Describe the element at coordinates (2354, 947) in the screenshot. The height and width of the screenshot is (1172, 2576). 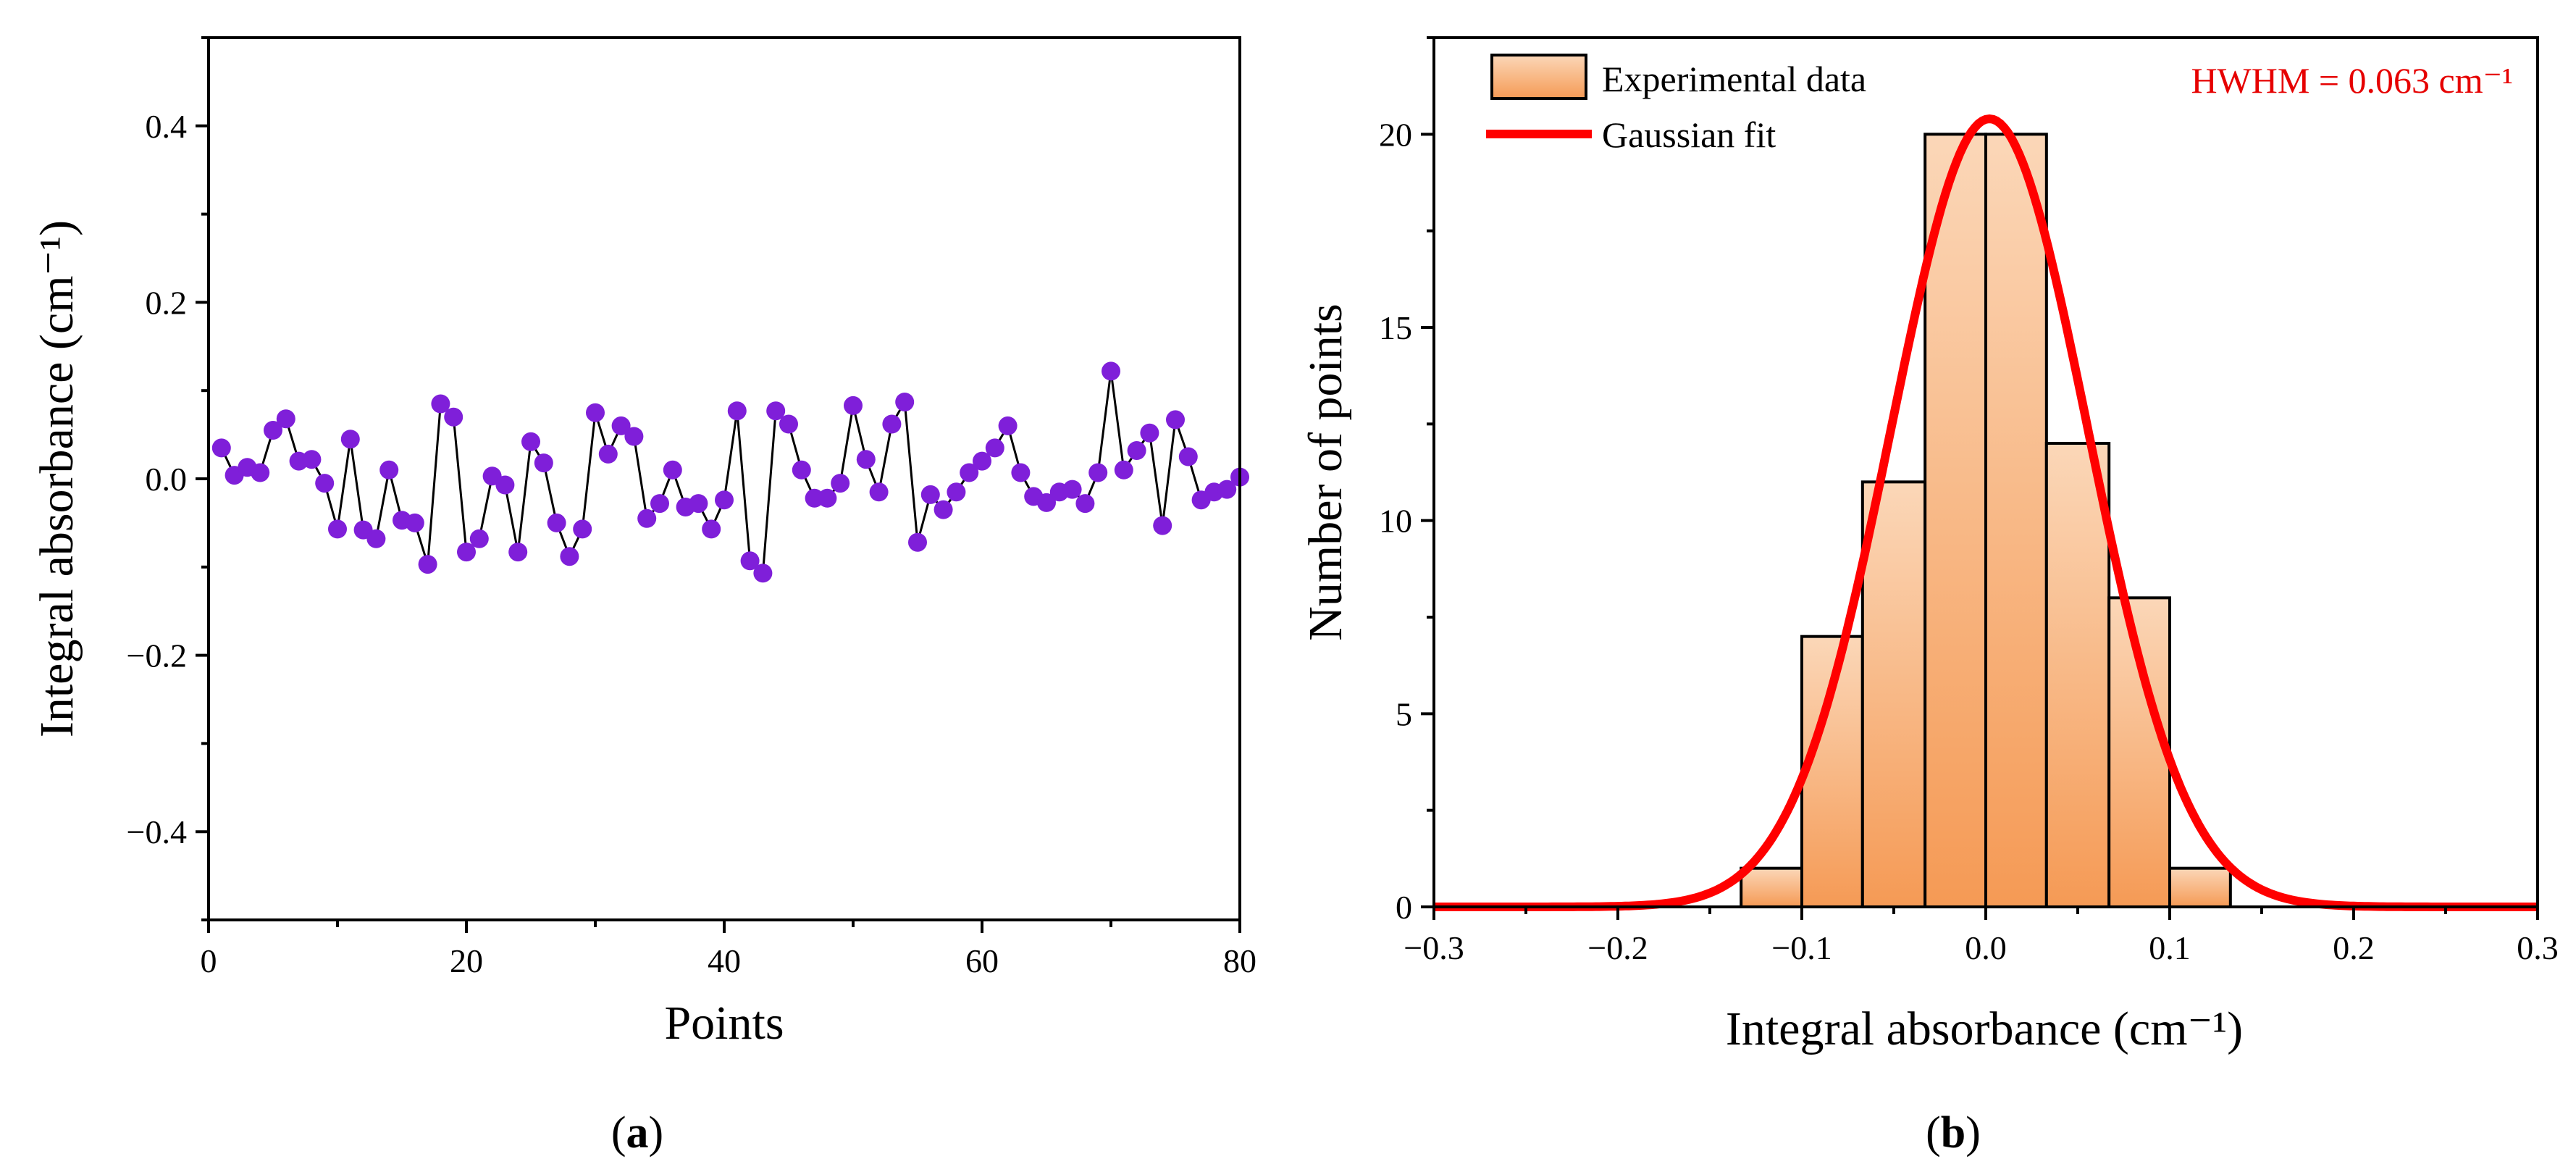
I see `panel-b-x-tick-label: 0.2` at that location.